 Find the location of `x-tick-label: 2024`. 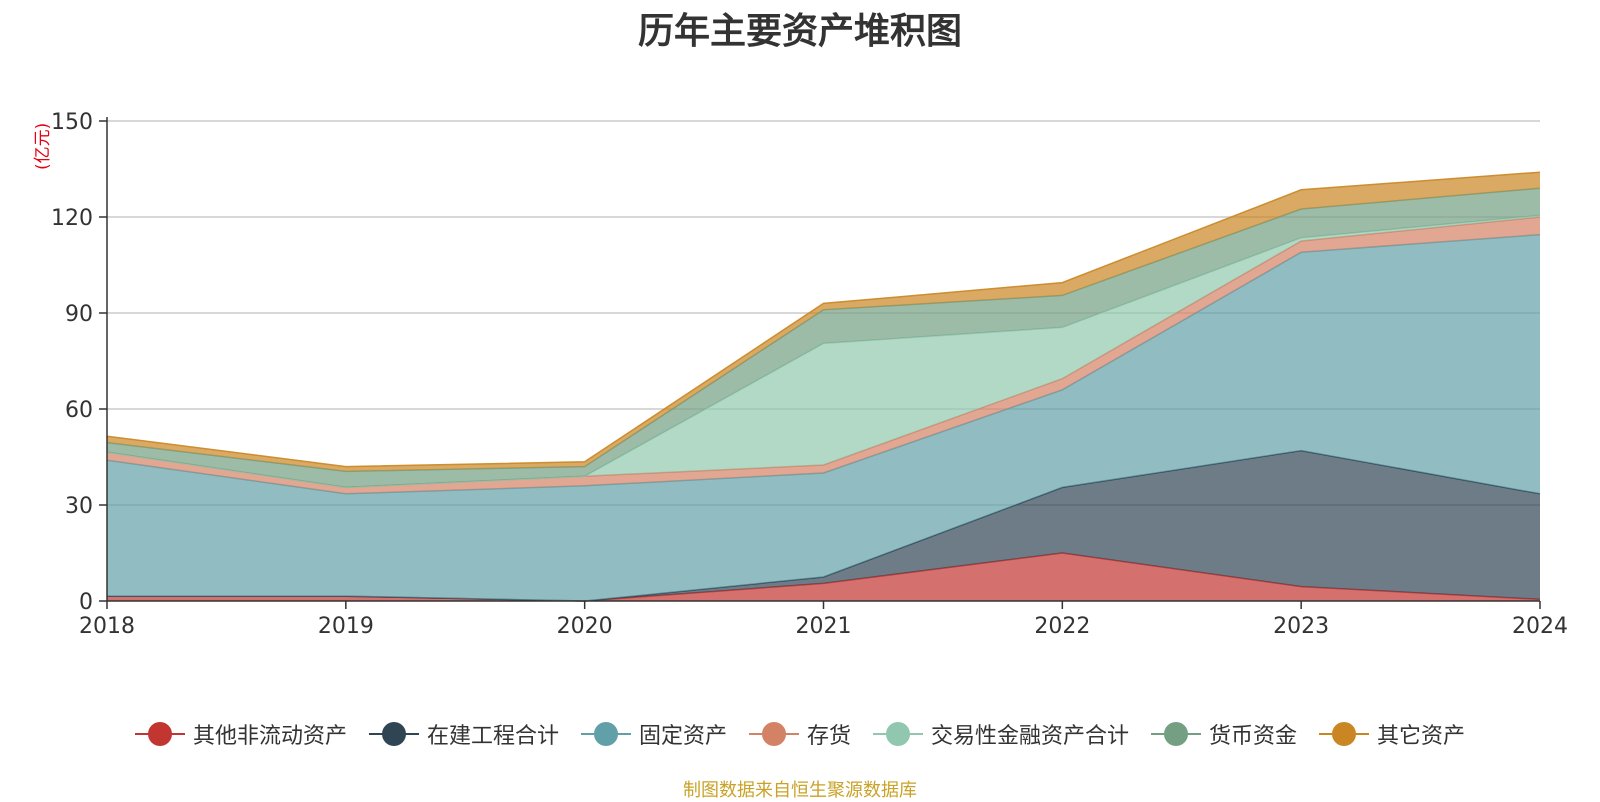

x-tick-label: 2024 is located at coordinates (1540, 626).